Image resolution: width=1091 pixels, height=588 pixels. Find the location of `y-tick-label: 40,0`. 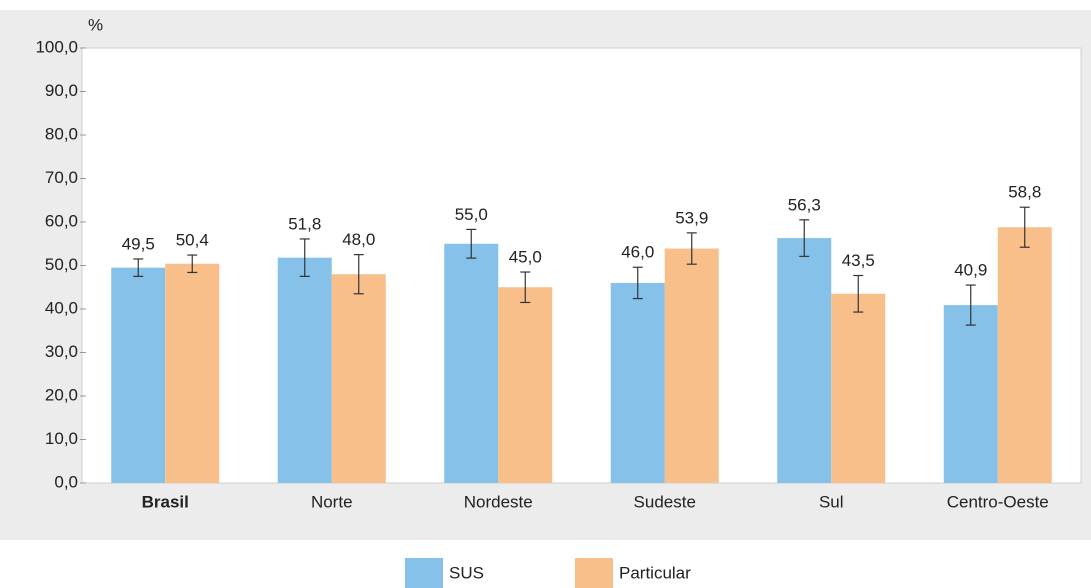

y-tick-label: 40,0 is located at coordinates (61, 307).